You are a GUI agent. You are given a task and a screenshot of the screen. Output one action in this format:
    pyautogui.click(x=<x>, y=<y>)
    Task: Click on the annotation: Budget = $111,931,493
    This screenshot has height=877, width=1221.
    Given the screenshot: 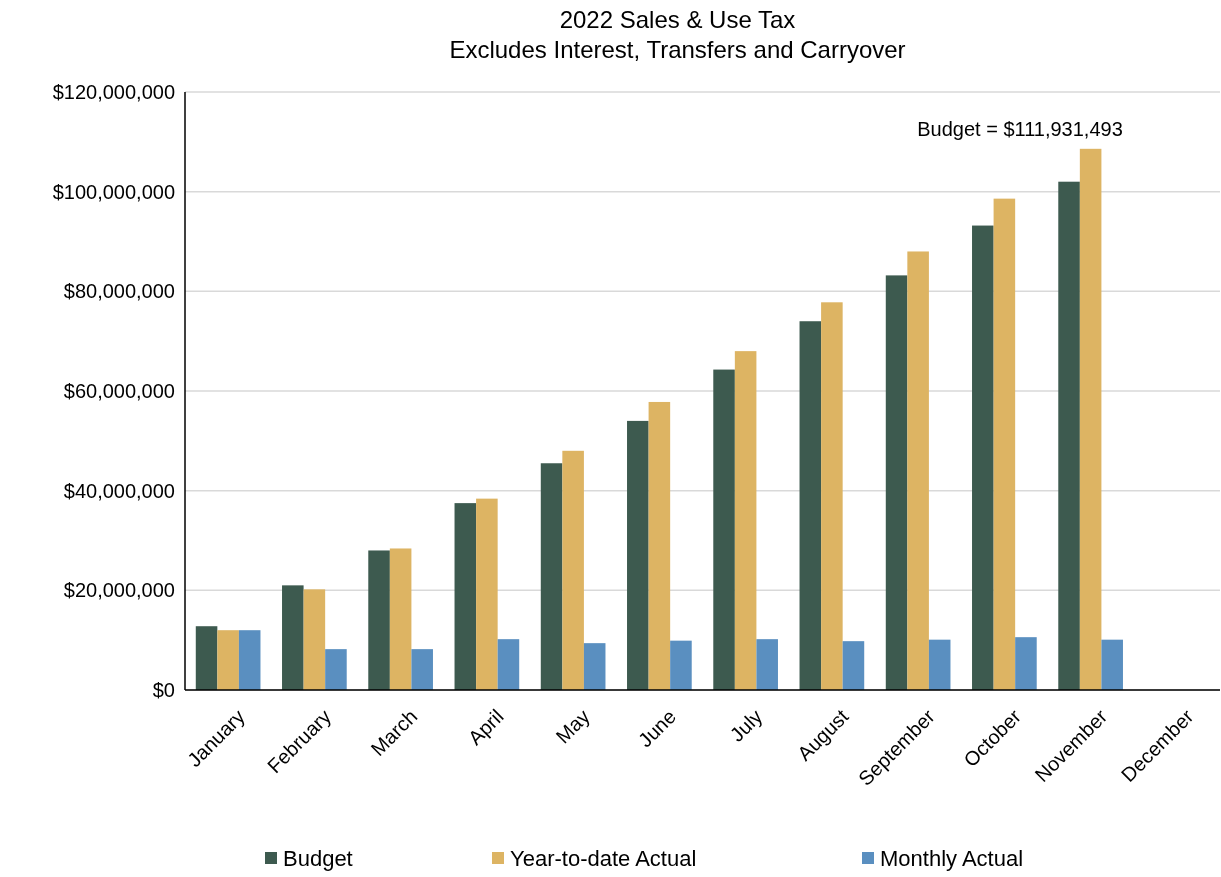 What is the action you would take?
    pyautogui.click(x=1020, y=129)
    